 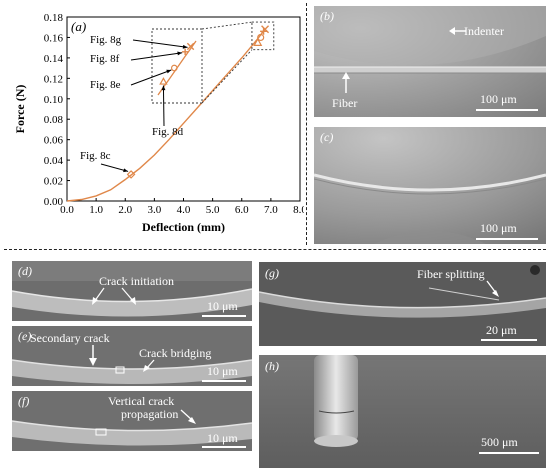 I want to click on panel-b: (b) Indenter Fiber 100 μm, so click(x=430, y=61).